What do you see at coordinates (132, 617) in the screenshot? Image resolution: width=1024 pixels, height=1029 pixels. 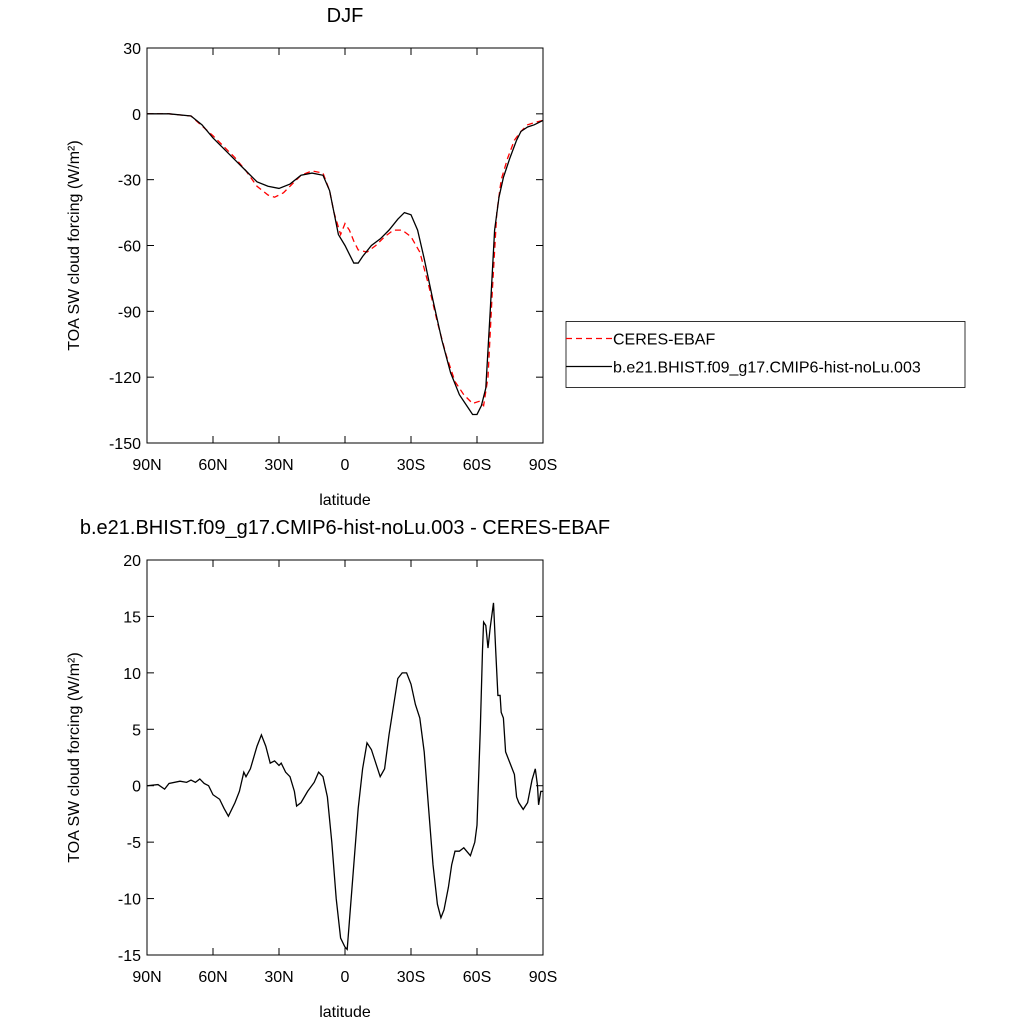 I see `y-tick-label: 15` at bounding box center [132, 617].